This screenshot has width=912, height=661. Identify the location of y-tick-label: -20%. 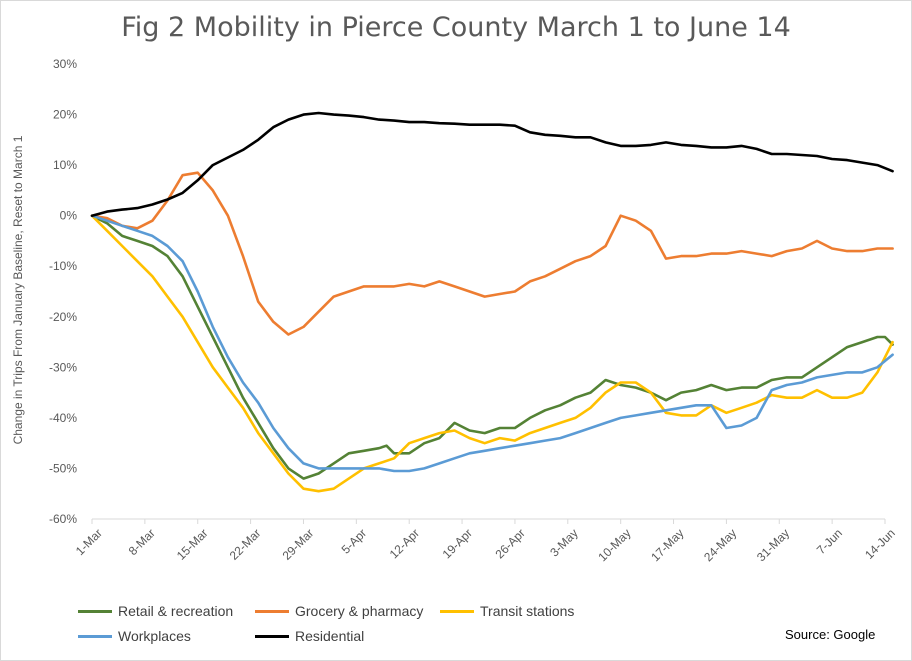
(63, 317).